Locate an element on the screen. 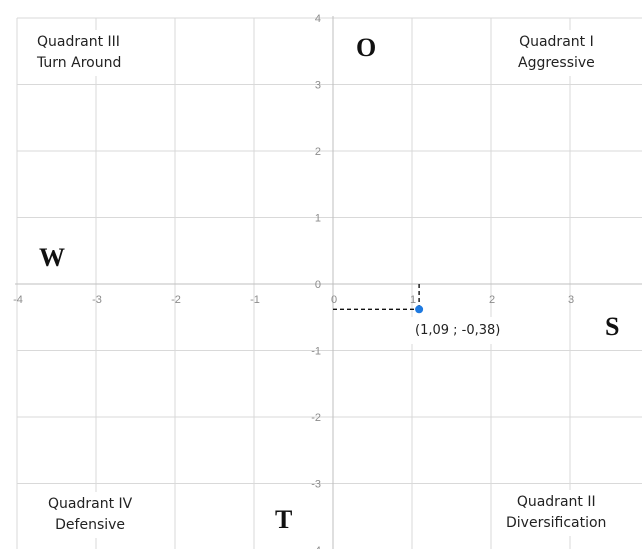  quadrant-4-label: Quadrant IV Defensive is located at coordinates (90, 515).